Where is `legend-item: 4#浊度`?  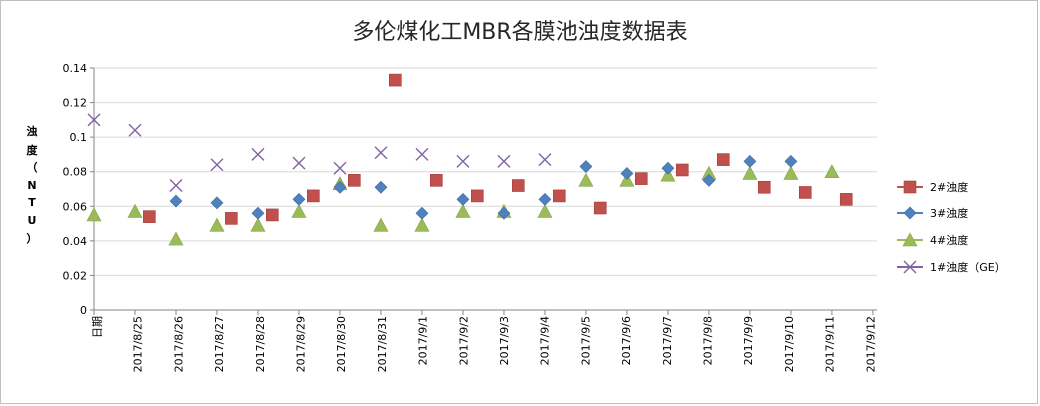
legend-item: 4#浊度 is located at coordinates (932, 239).